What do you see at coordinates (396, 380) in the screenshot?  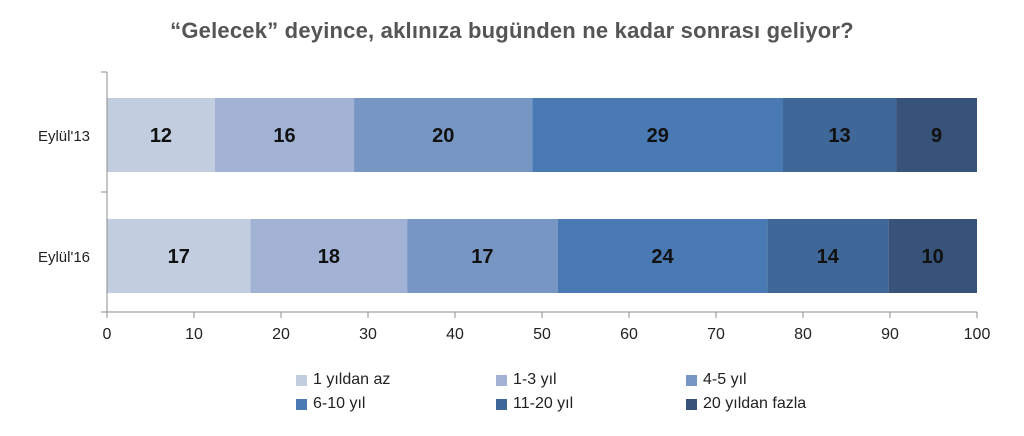 I see `legend-item-0: 1 yıldan az` at bounding box center [396, 380].